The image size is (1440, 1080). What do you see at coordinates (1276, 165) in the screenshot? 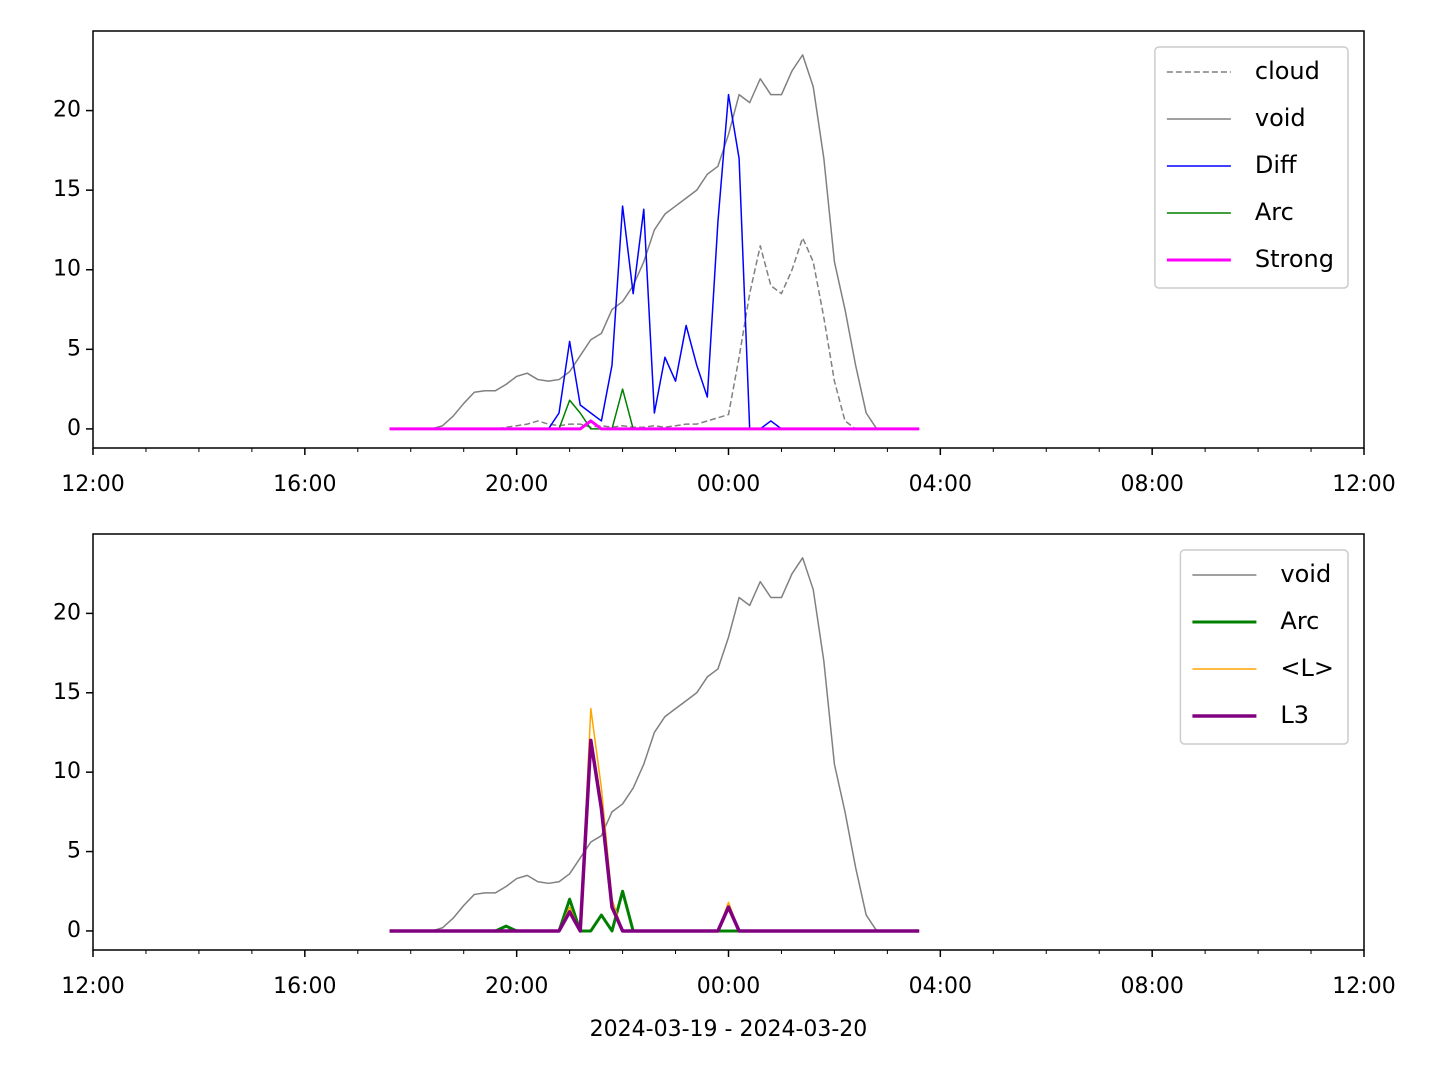
I see `legend-label: Diff` at bounding box center [1276, 165].